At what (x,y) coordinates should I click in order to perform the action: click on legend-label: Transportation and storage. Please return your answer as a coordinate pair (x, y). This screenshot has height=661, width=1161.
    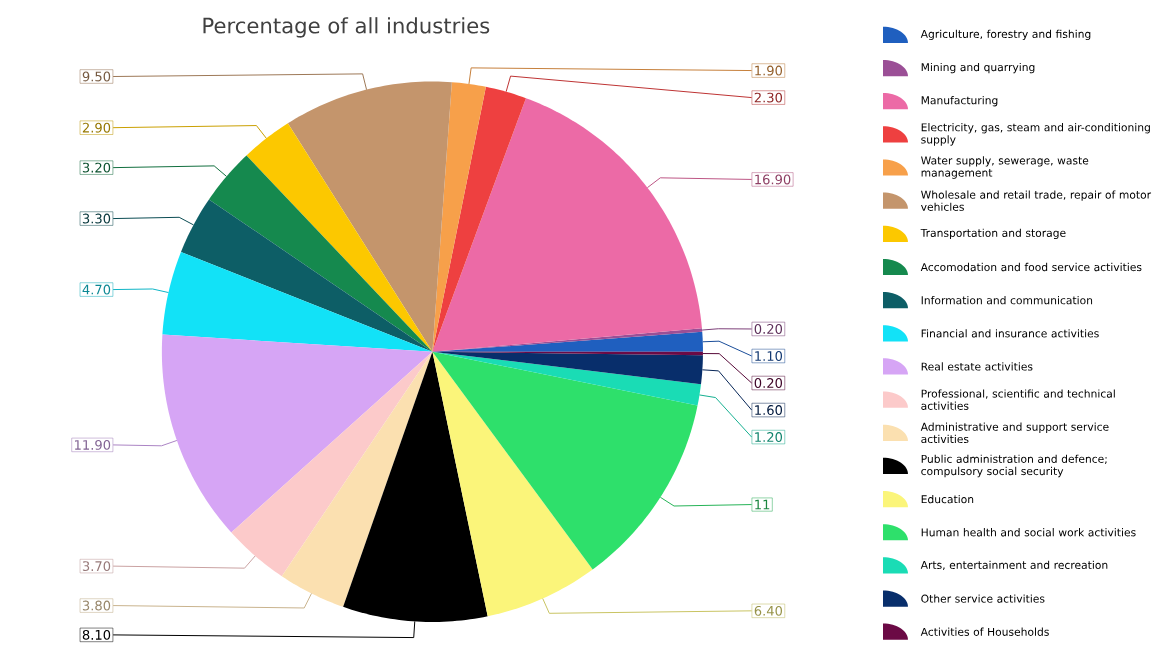
    Looking at the image, I should click on (993, 234).